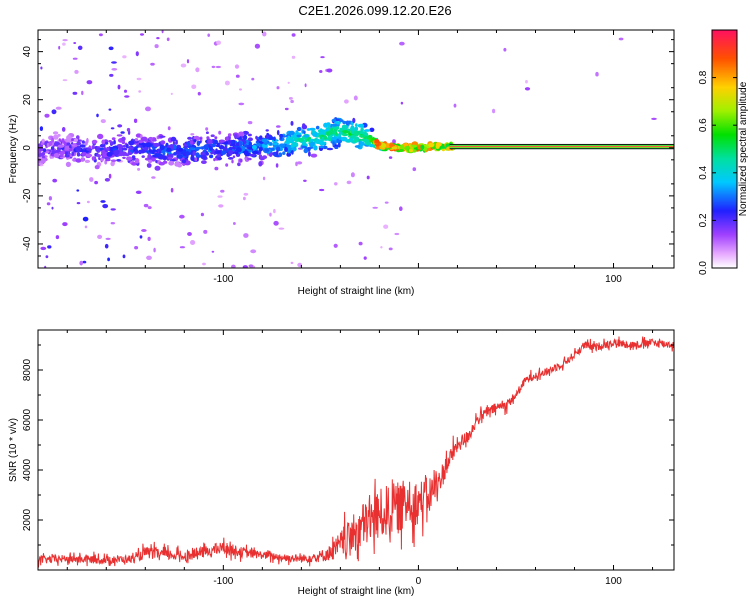 The image size is (750, 600). I want to click on snr-ytick-label: 2000, so click(27, 519).